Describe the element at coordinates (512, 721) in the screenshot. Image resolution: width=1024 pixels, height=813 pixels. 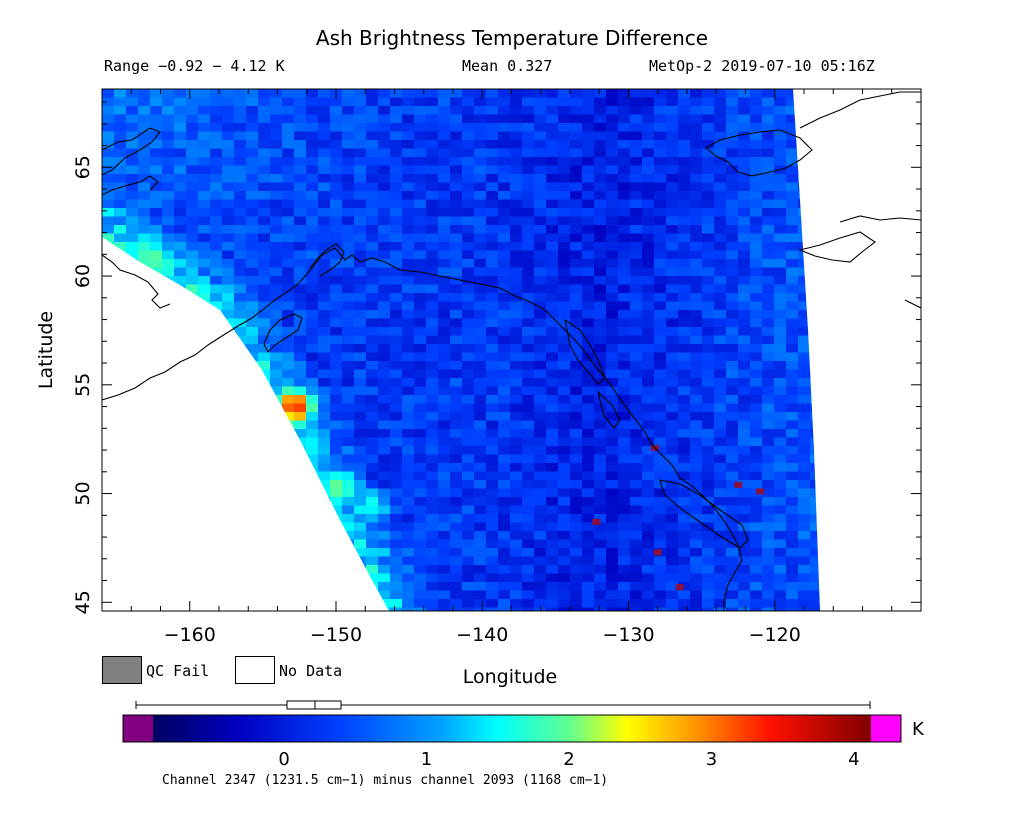
I see `colorbar` at that location.